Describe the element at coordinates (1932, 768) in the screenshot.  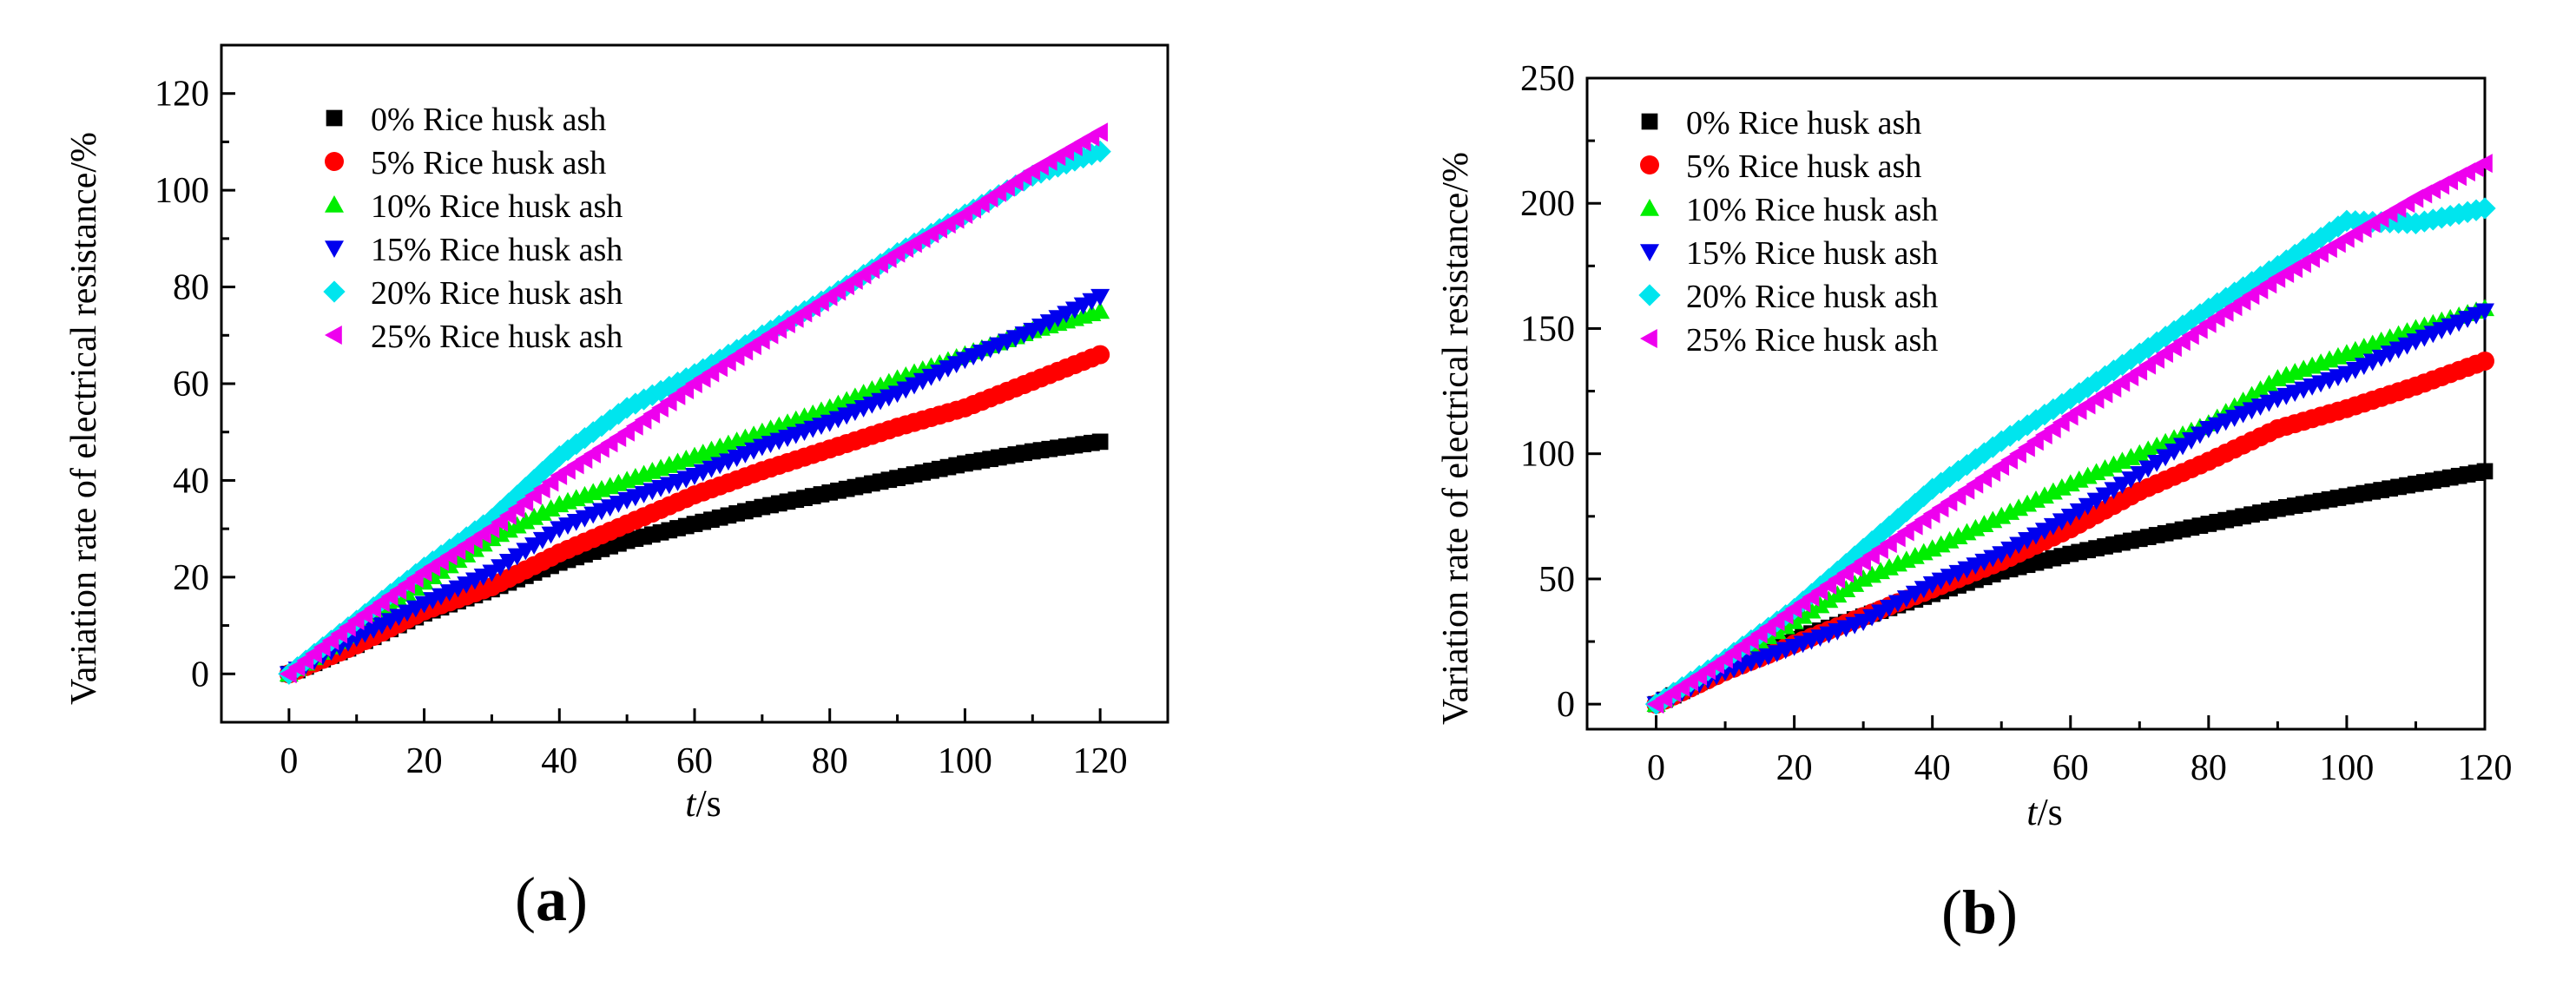
I see `x-tick-label: 40` at that location.